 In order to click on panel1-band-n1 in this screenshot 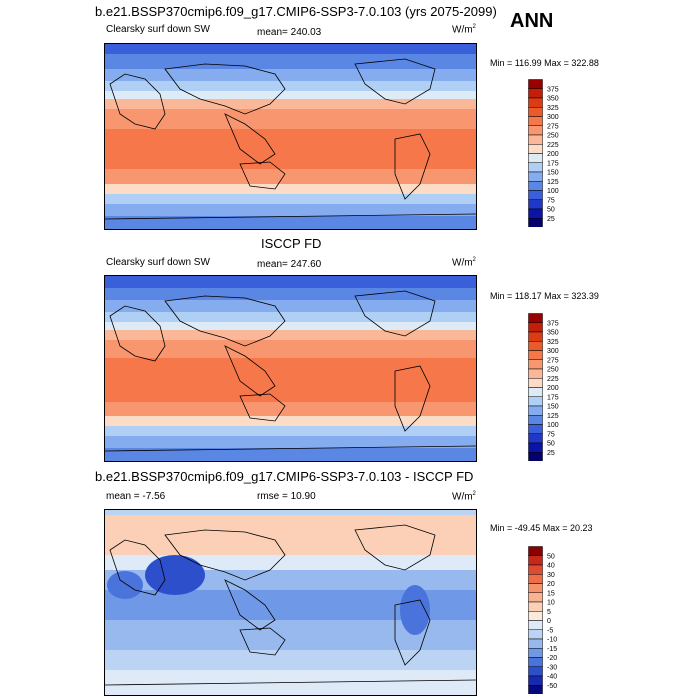, I will do `click(290, 61)`.